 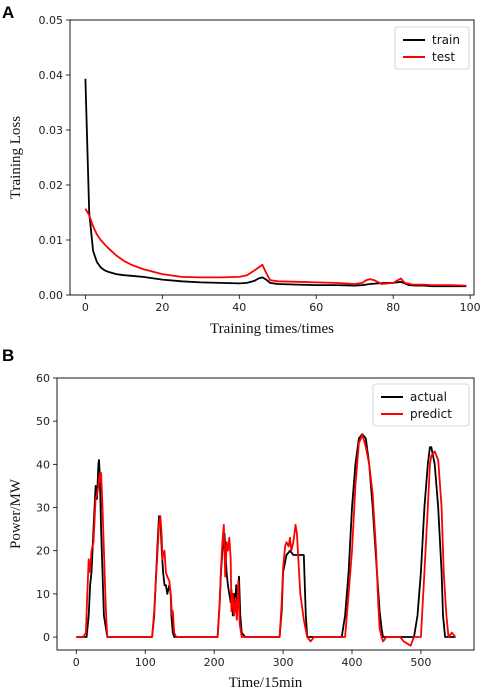 What do you see at coordinates (8, 355) in the screenshot?
I see `panel-label: B` at bounding box center [8, 355].